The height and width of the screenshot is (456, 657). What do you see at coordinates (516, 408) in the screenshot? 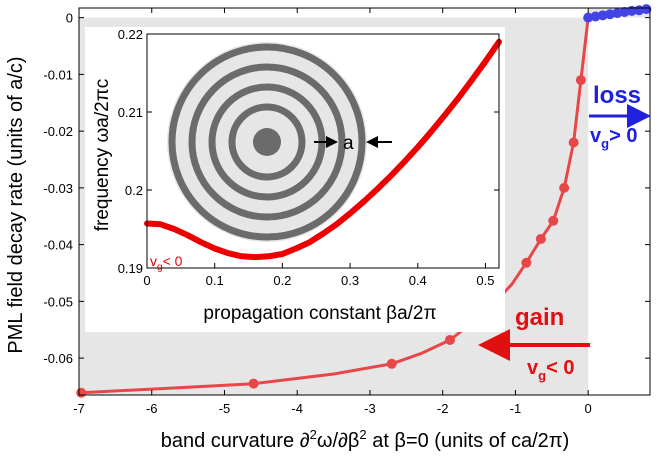
I see `x-tick-label: -1` at bounding box center [516, 408].